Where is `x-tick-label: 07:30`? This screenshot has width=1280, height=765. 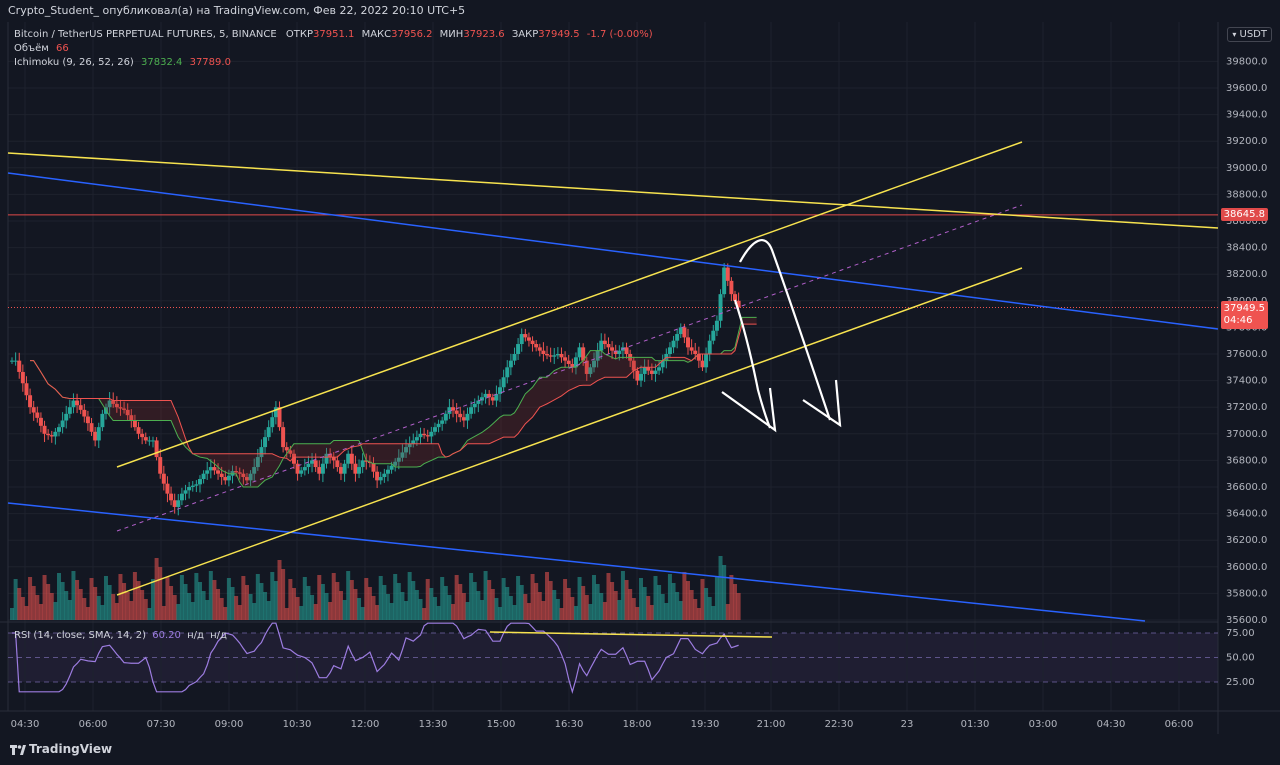 x-tick-label: 07:30 is located at coordinates (161, 724).